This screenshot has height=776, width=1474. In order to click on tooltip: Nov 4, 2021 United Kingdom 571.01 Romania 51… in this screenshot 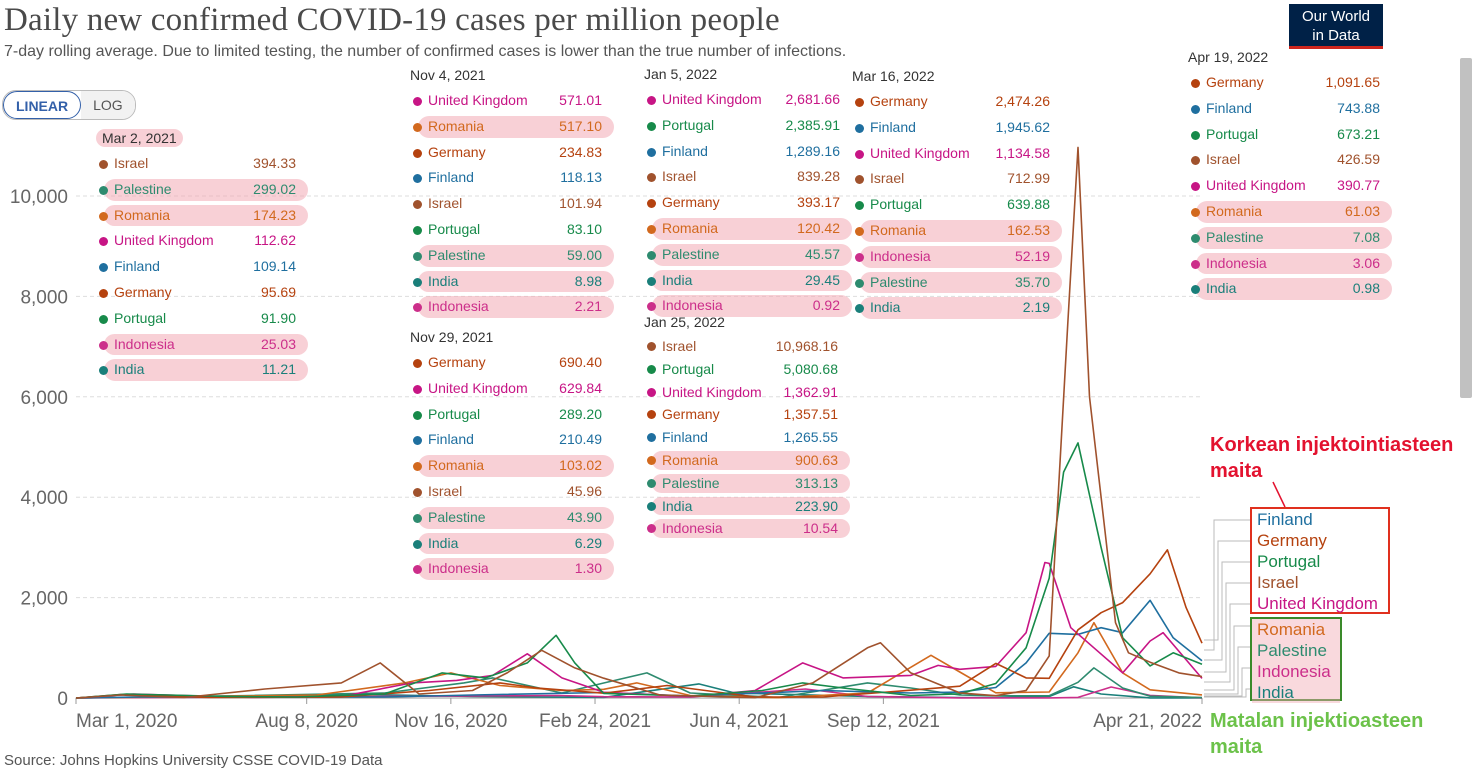, I will do `click(512, 193)`.